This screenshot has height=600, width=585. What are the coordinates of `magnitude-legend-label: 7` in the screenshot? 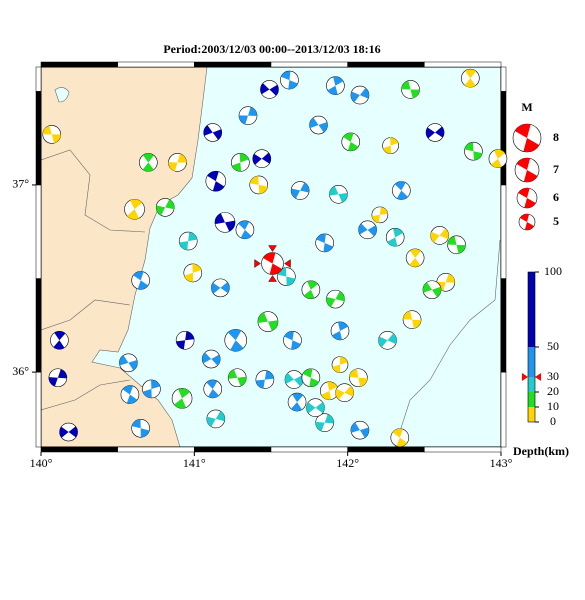 It's located at (556, 169).